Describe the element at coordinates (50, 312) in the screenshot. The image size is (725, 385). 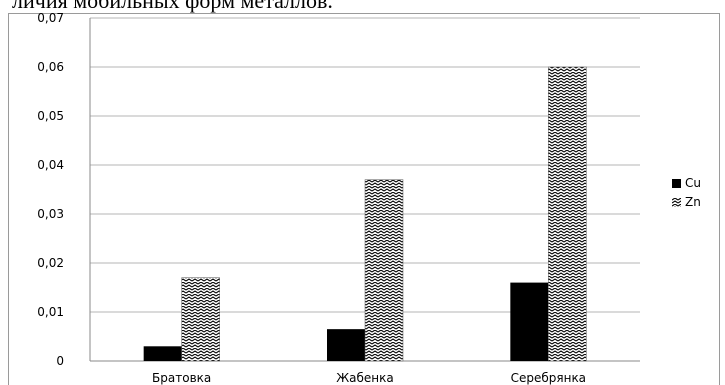
I see `y-tick-label: 0,01` at that location.